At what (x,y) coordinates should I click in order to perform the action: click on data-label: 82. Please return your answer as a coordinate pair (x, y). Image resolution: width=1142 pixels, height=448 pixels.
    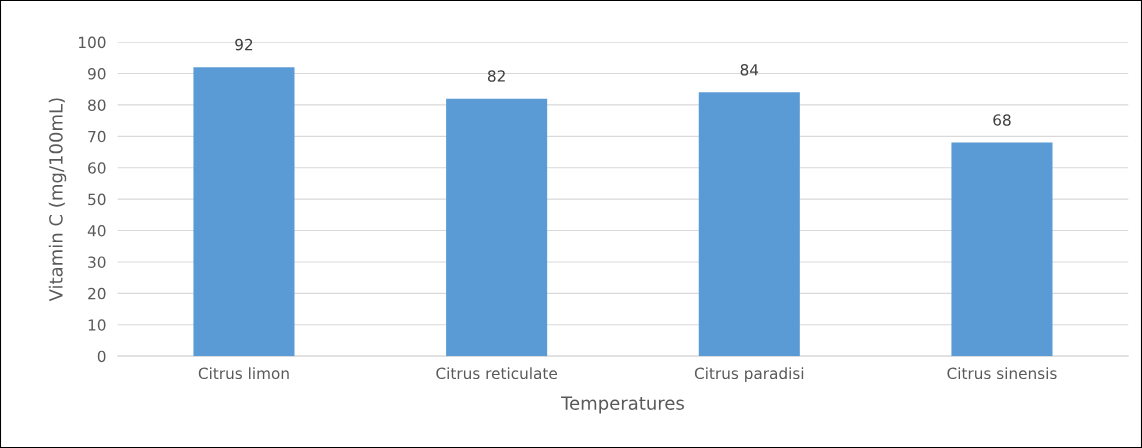
    Looking at the image, I should click on (496, 76).